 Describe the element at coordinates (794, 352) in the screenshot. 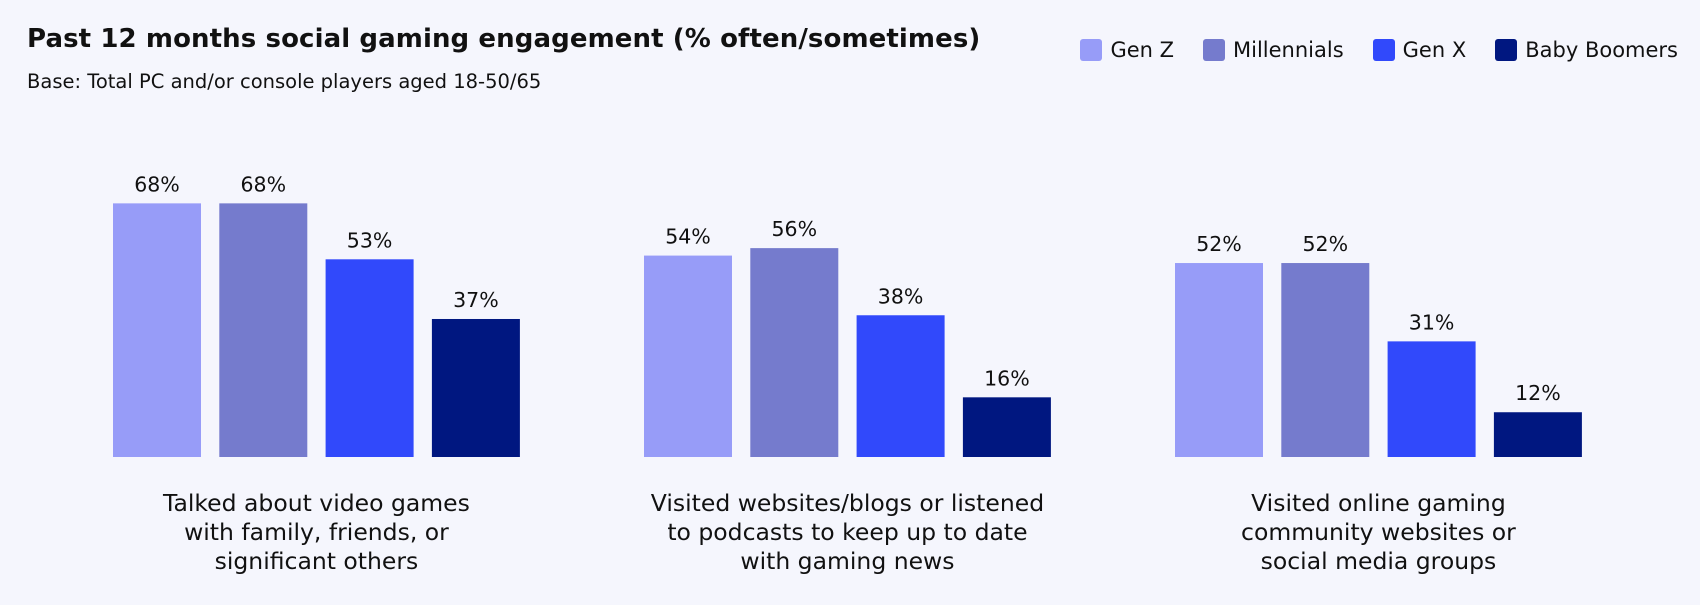

I see `bar-millennials-cat2` at that location.